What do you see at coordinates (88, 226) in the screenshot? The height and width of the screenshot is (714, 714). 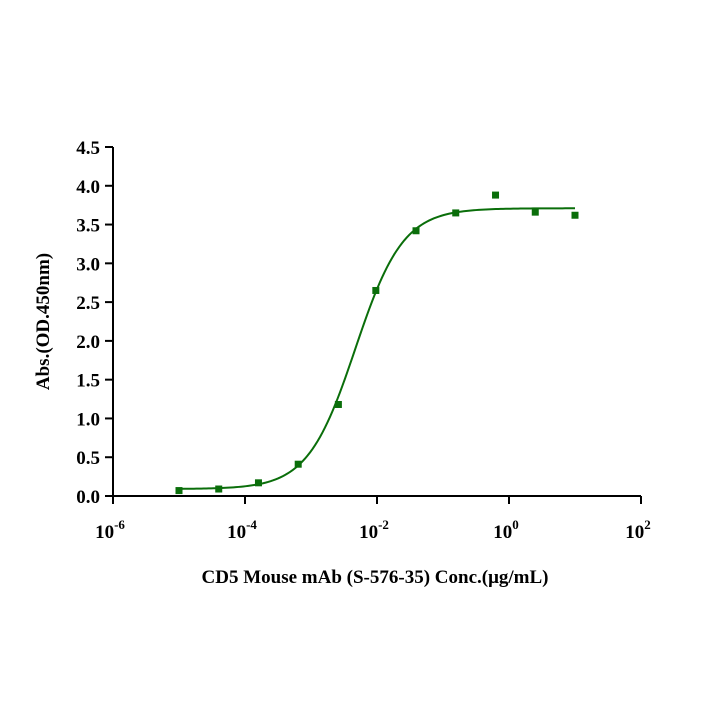 I see `y-tick-label: 3.5` at bounding box center [88, 226].